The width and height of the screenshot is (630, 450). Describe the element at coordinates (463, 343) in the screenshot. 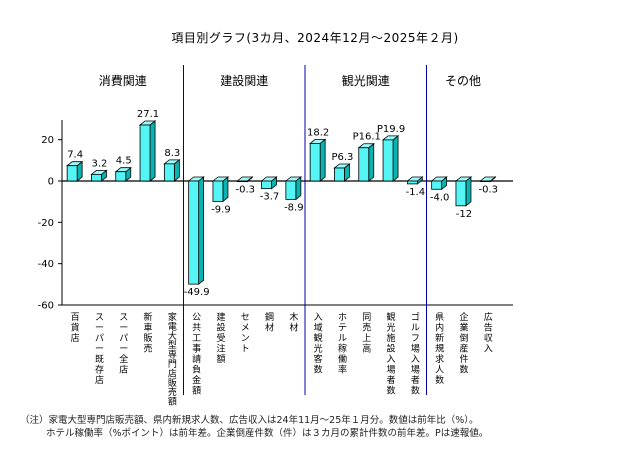

I see `category-label: 企業倒産件数` at that location.